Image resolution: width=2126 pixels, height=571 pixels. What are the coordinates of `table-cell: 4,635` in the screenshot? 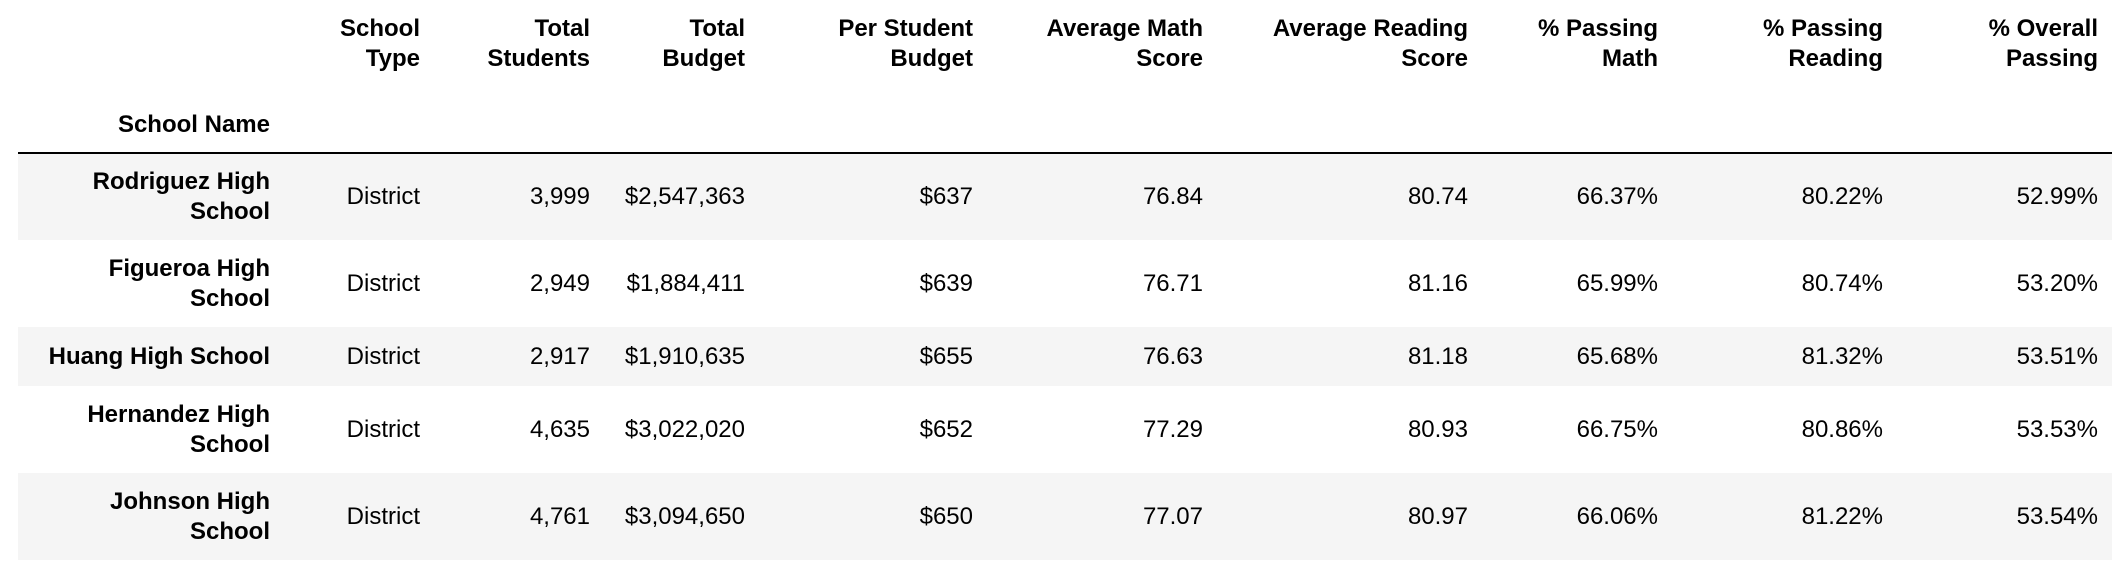 It's located at (559, 429).